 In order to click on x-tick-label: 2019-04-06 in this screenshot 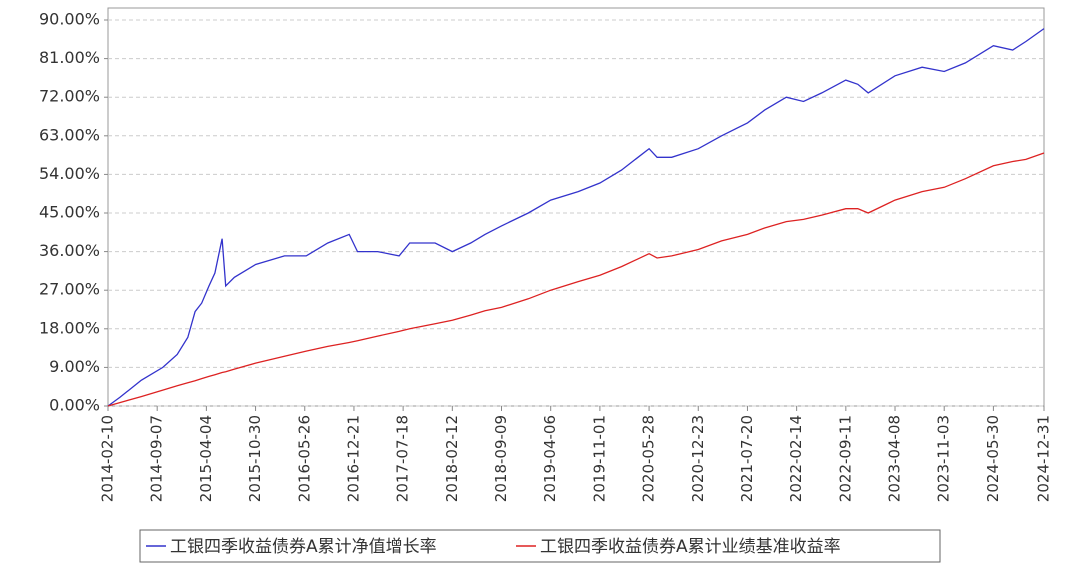, I will do `click(550, 458)`.